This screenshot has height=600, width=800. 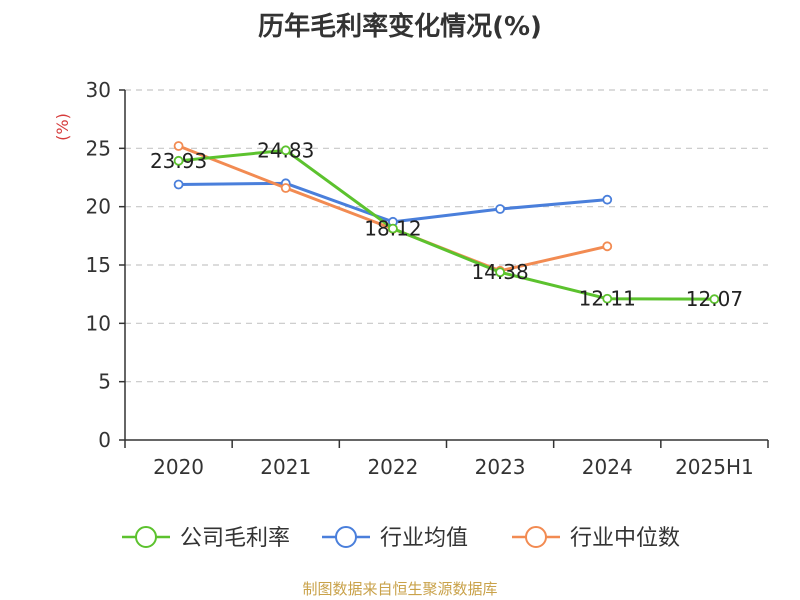 What do you see at coordinates (104, 440) in the screenshot?
I see `y-tick-label: 0` at bounding box center [104, 440].